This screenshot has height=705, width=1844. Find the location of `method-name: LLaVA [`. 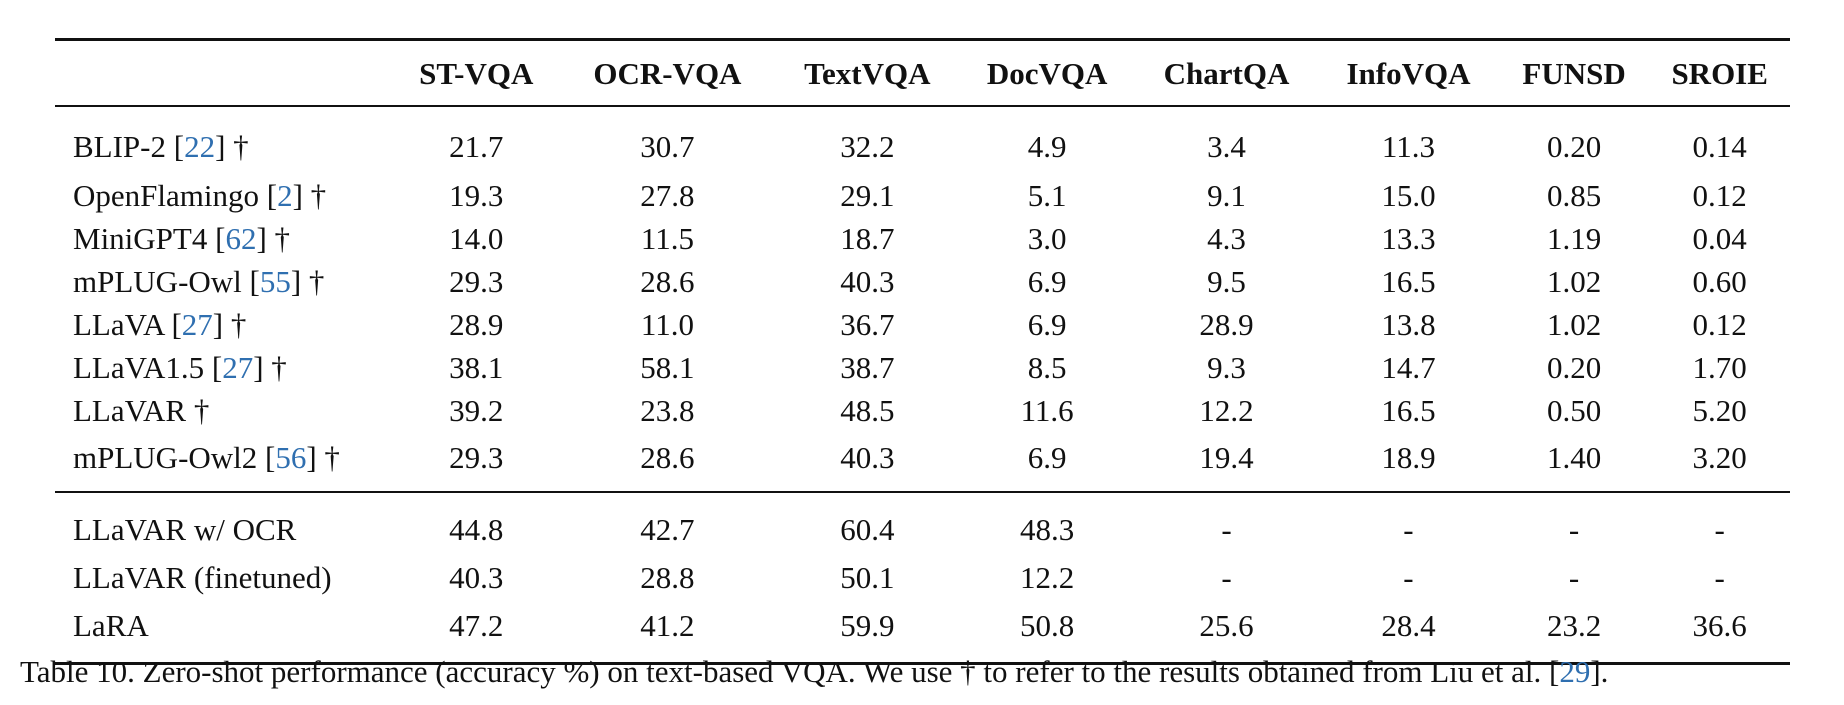

method-name: LLaVA [ is located at coordinates (127, 324).